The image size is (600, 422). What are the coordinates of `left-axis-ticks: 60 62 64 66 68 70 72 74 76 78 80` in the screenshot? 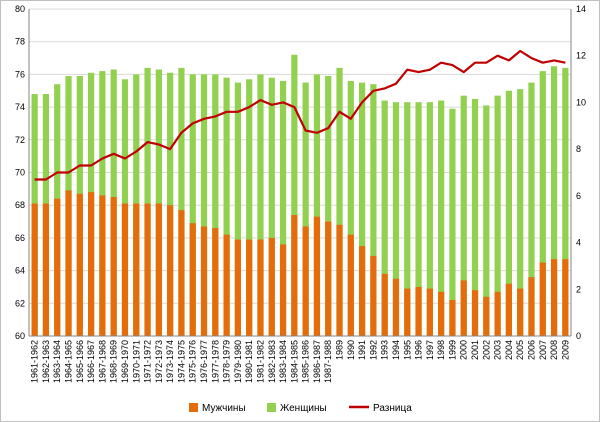 It's located at (20, 172).